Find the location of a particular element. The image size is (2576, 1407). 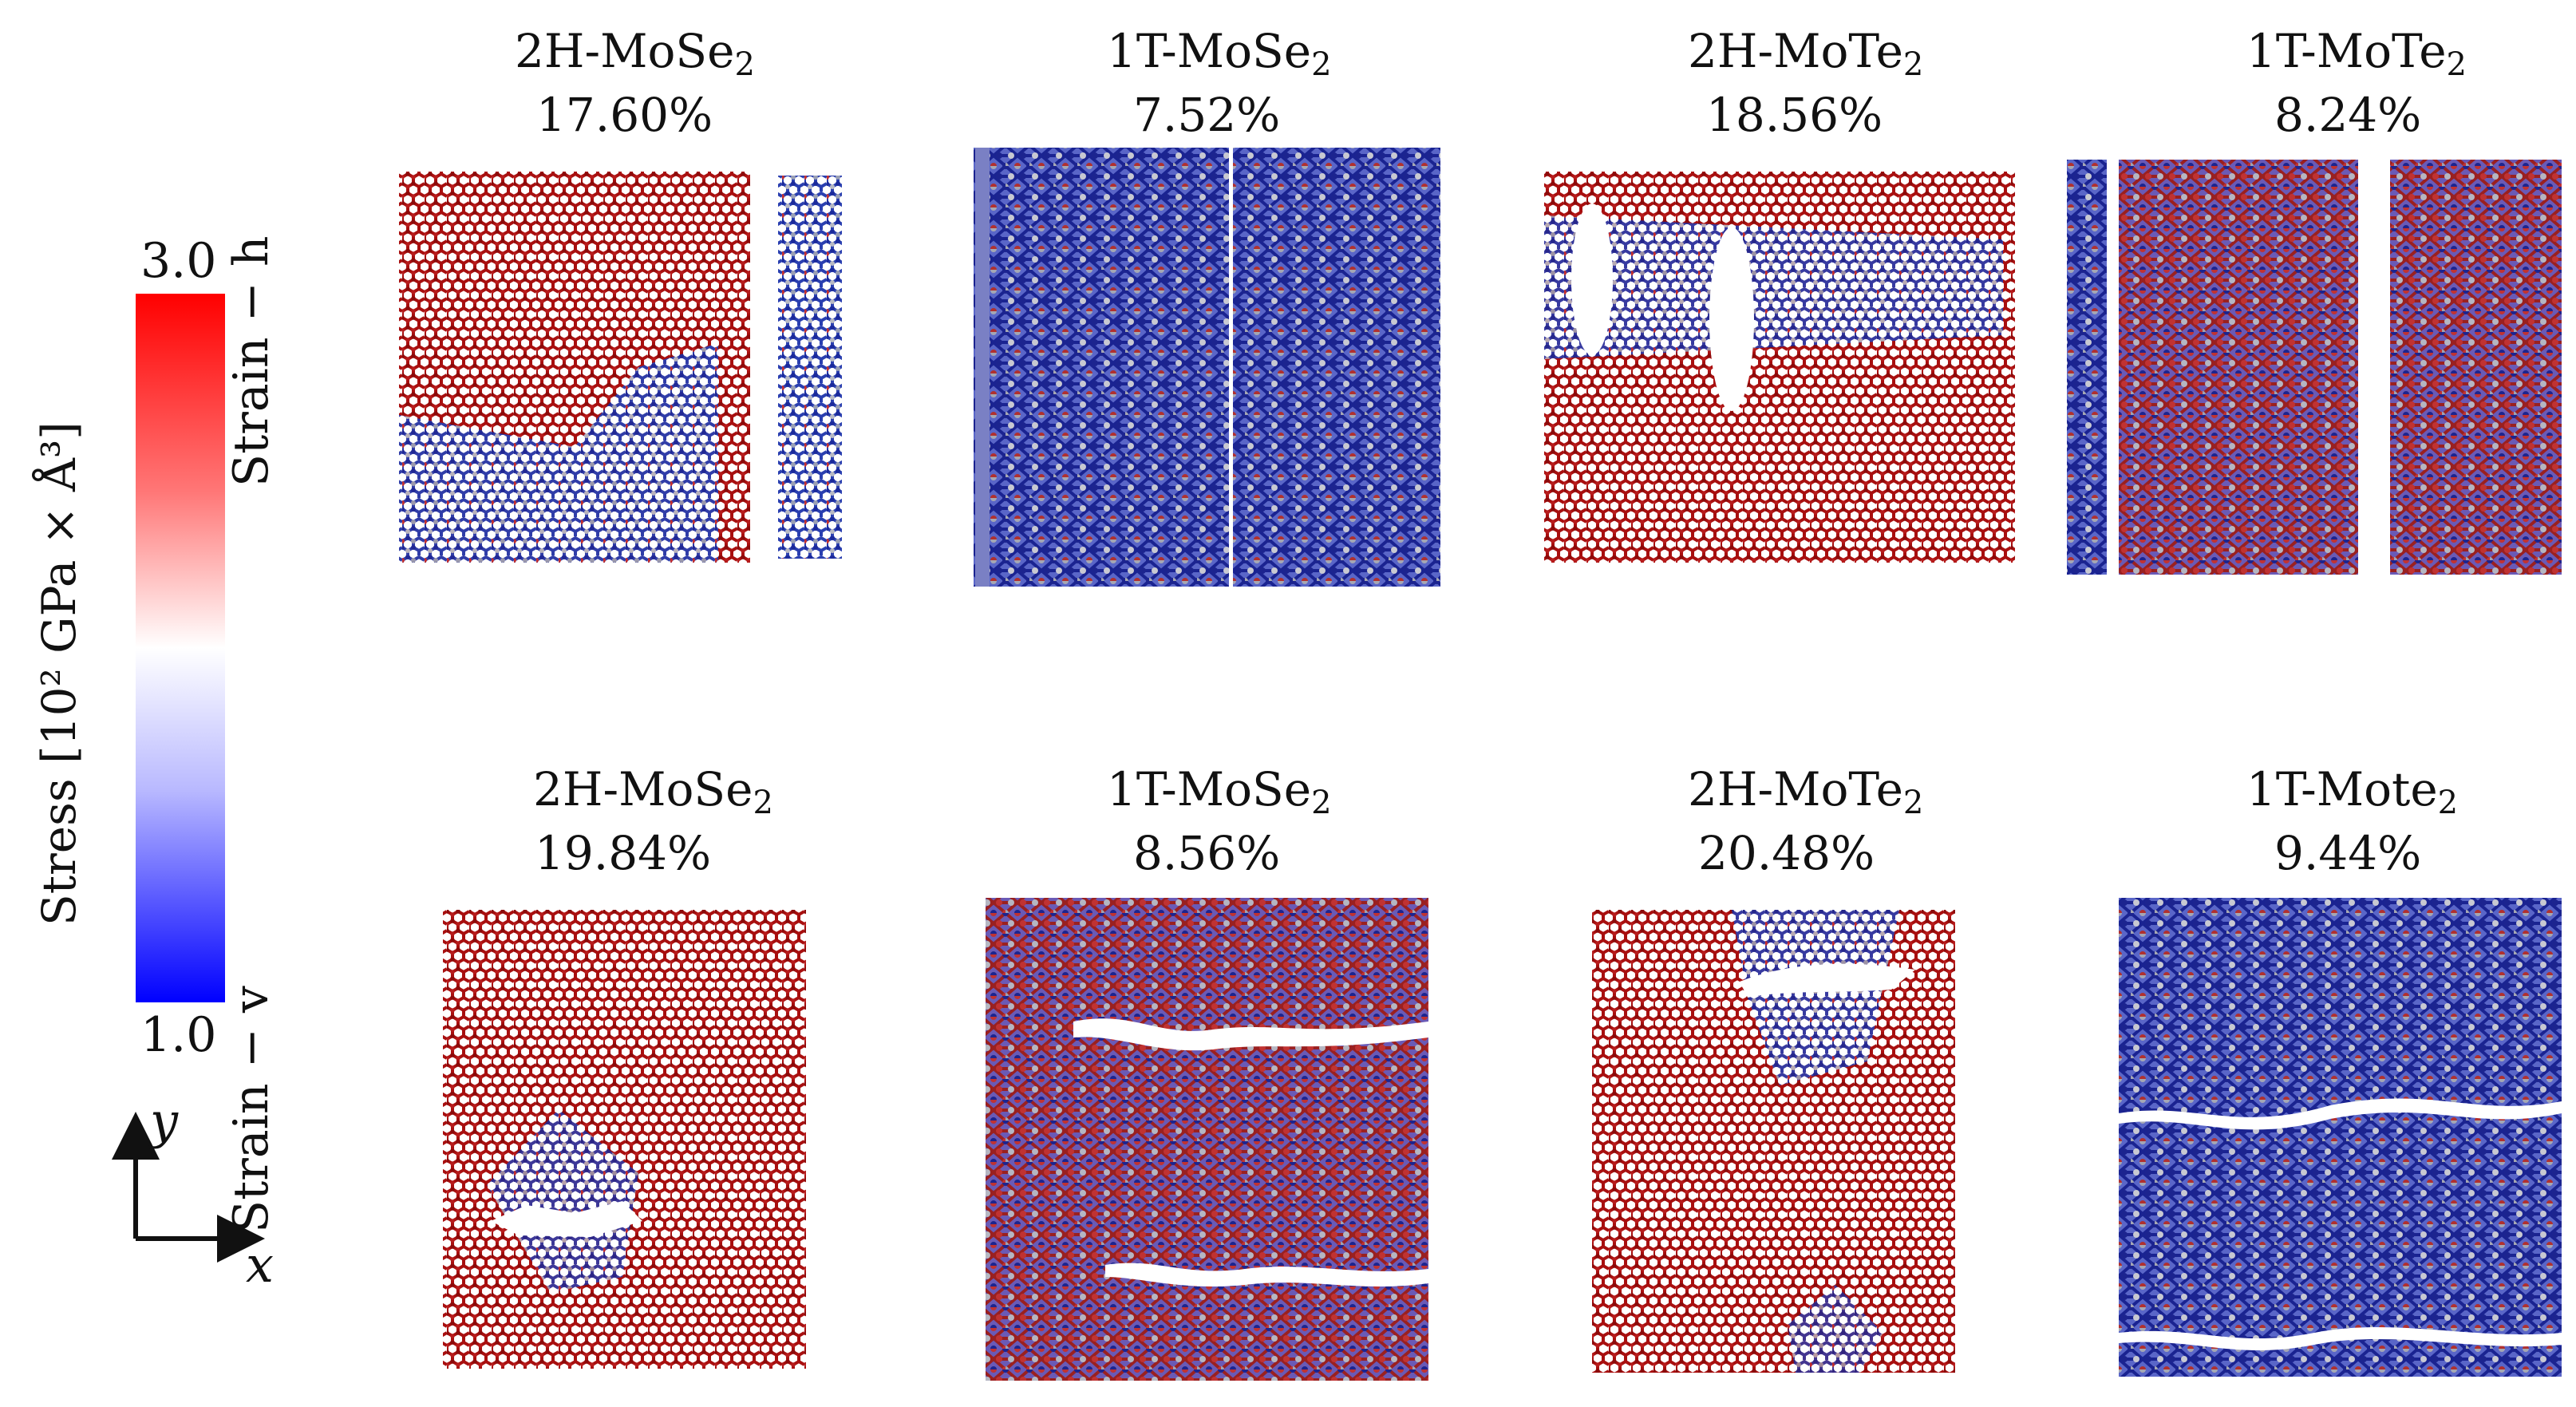

lattice-2h-mote2-v-blue-bottom is located at coordinates (1835, 1329).